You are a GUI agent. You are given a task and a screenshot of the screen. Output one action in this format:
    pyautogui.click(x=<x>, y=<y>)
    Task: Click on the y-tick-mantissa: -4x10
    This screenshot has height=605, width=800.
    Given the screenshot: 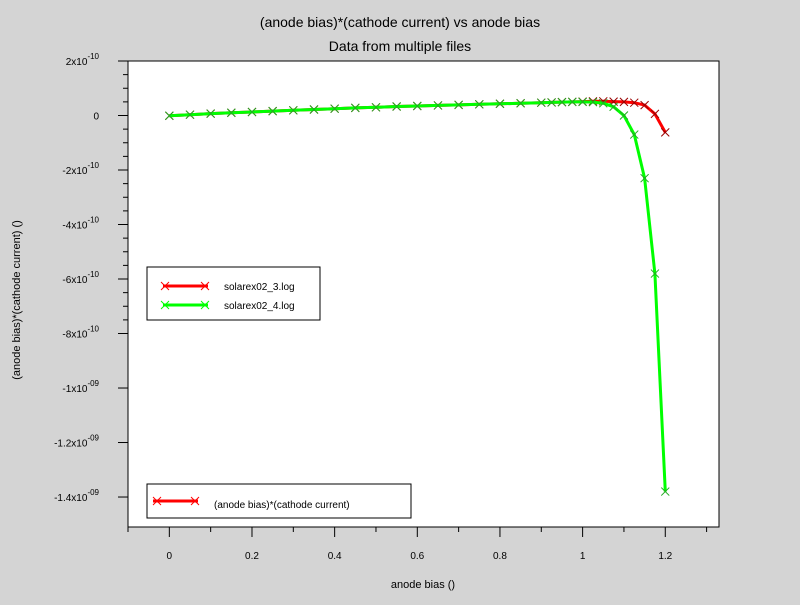 What is the action you would take?
    pyautogui.click(x=74, y=226)
    